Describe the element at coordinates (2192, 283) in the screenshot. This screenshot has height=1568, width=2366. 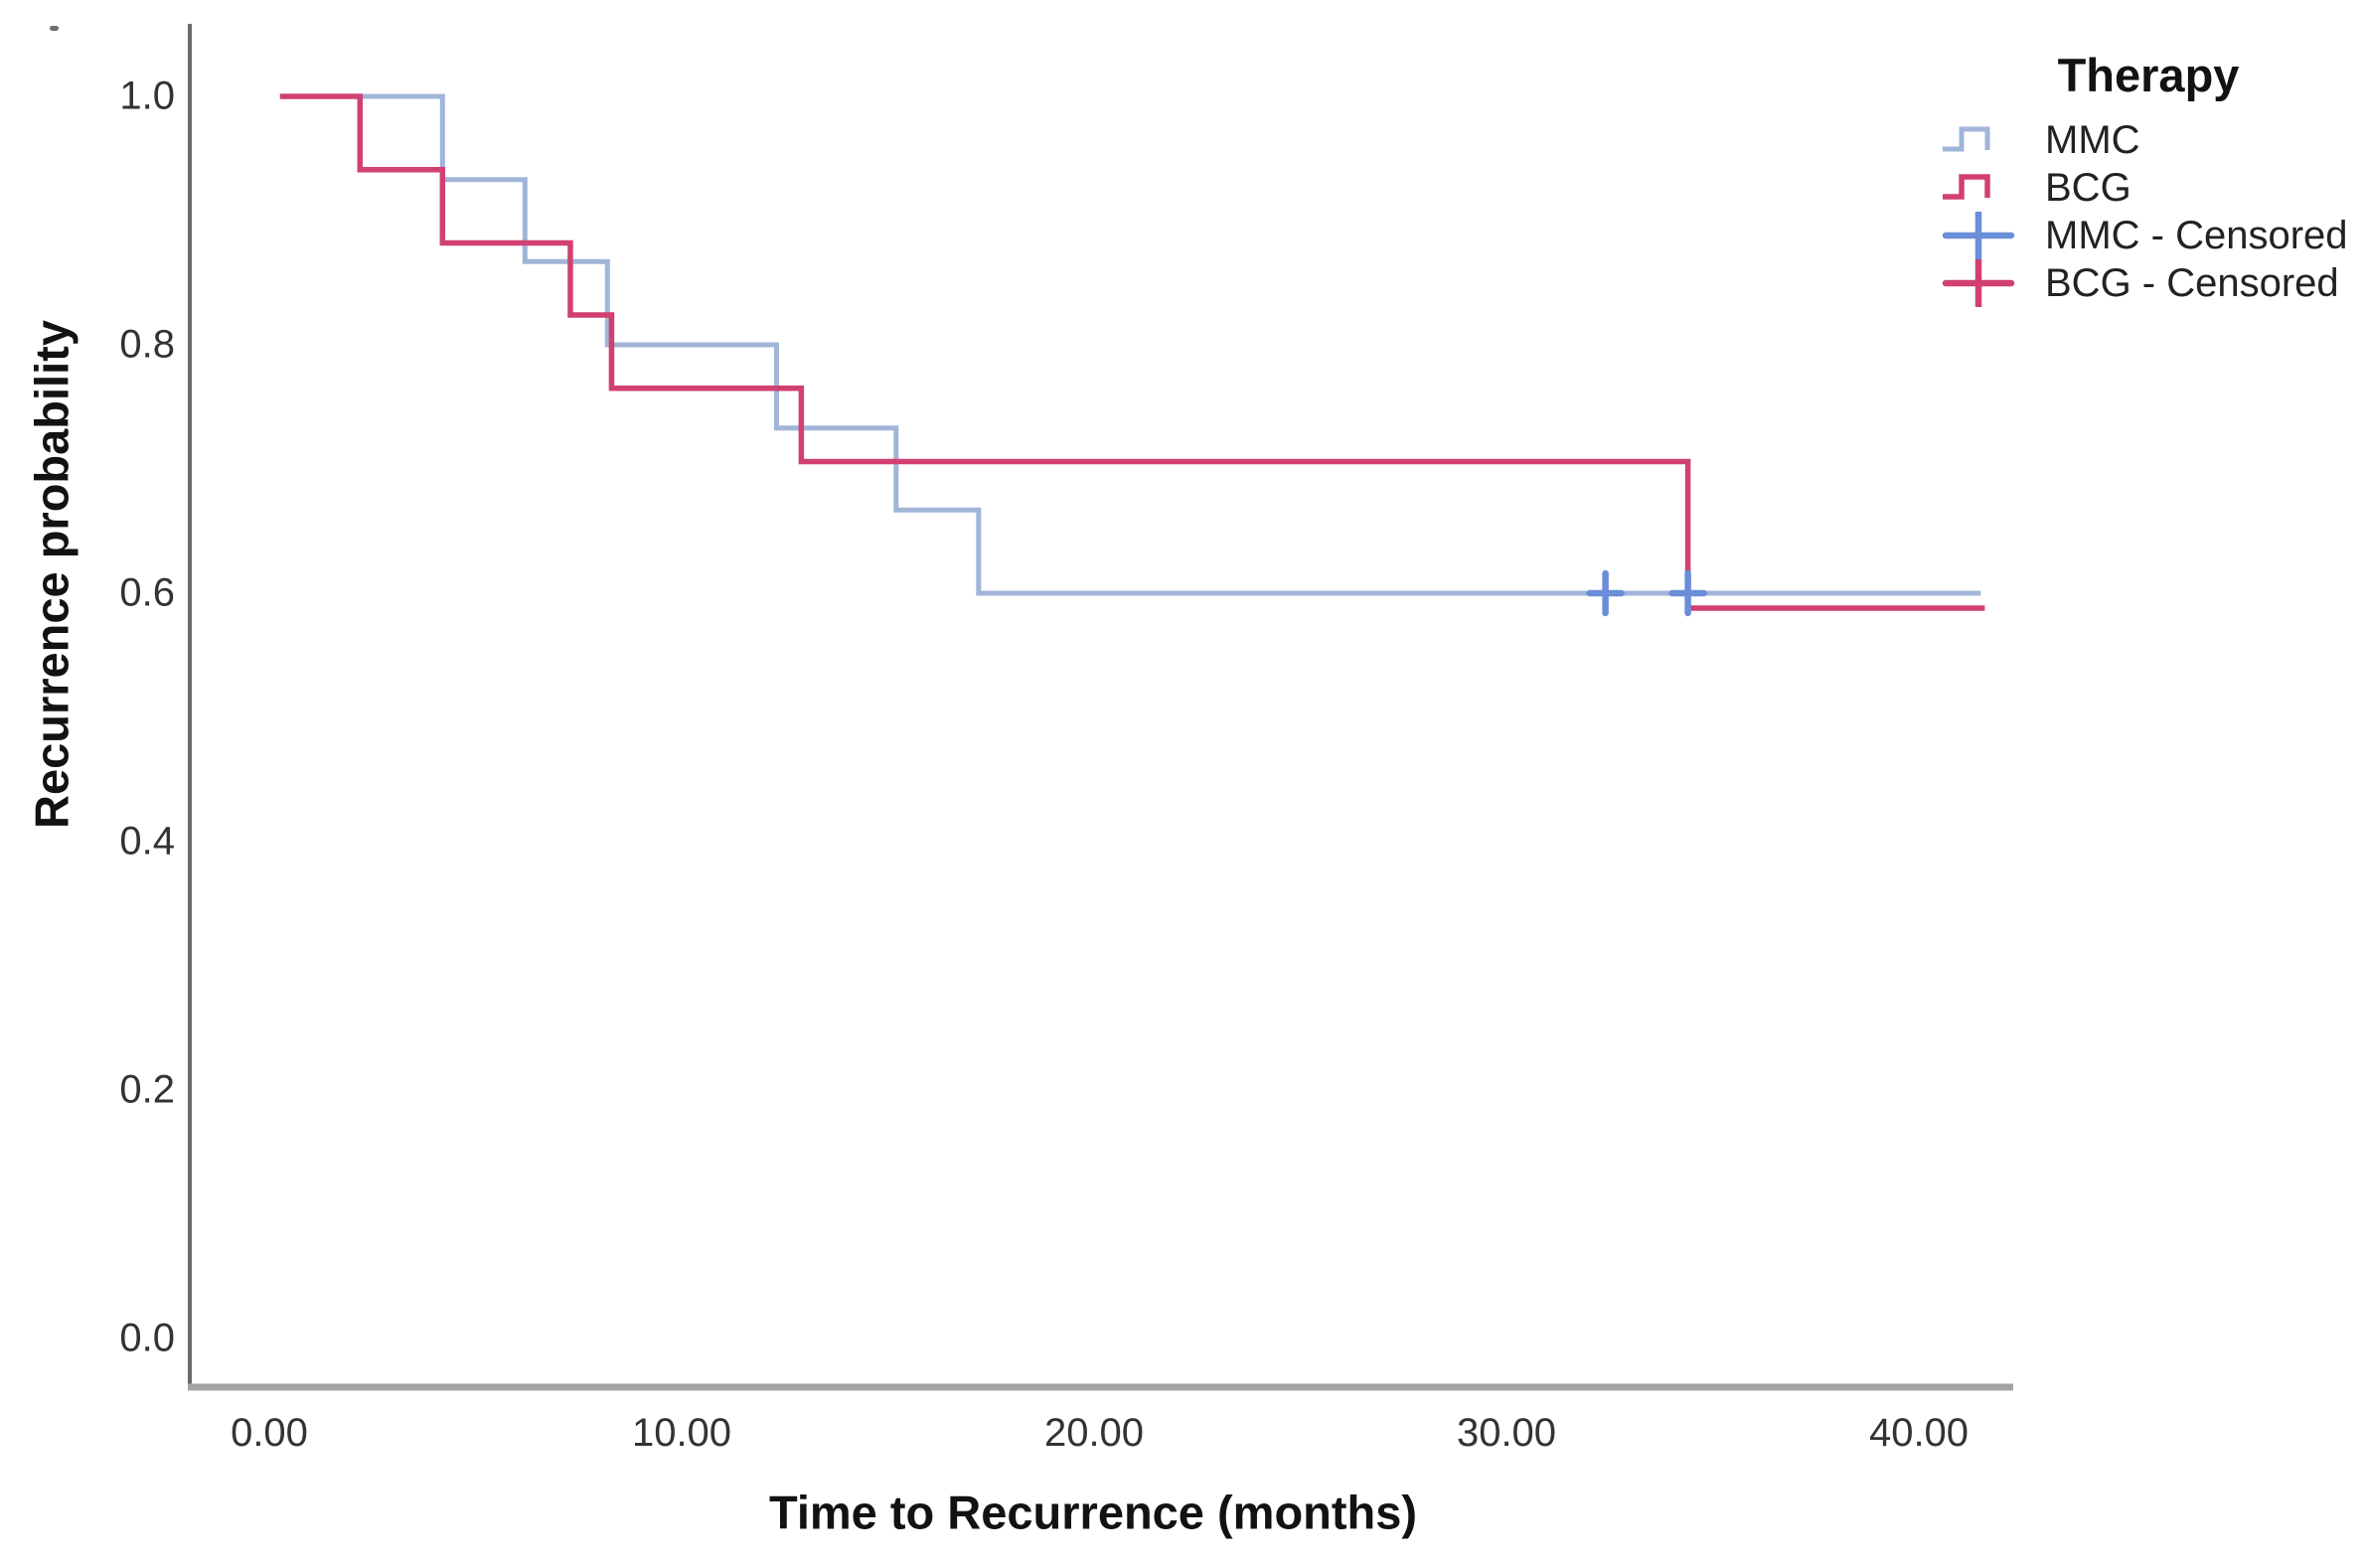
I see `legend-item-label: BCG - Censored` at that location.